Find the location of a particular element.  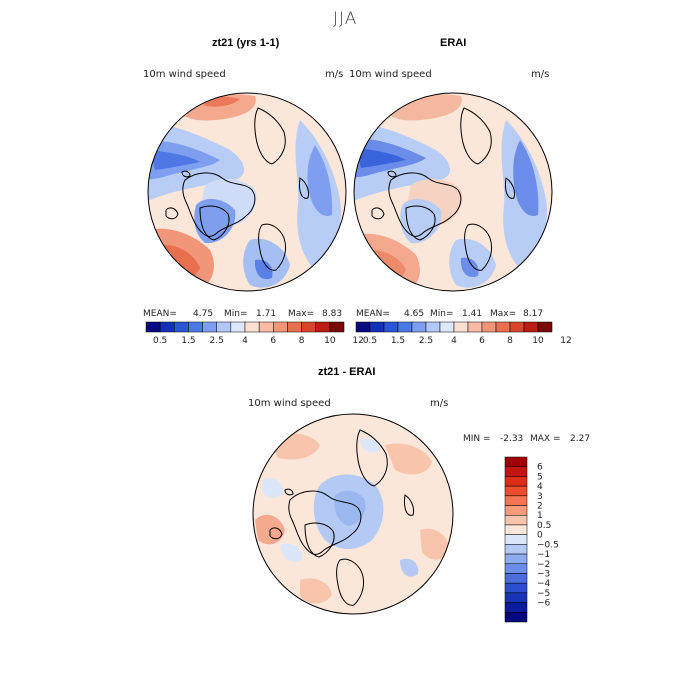

panel-obs-min-label: Min= is located at coordinates (442, 314).